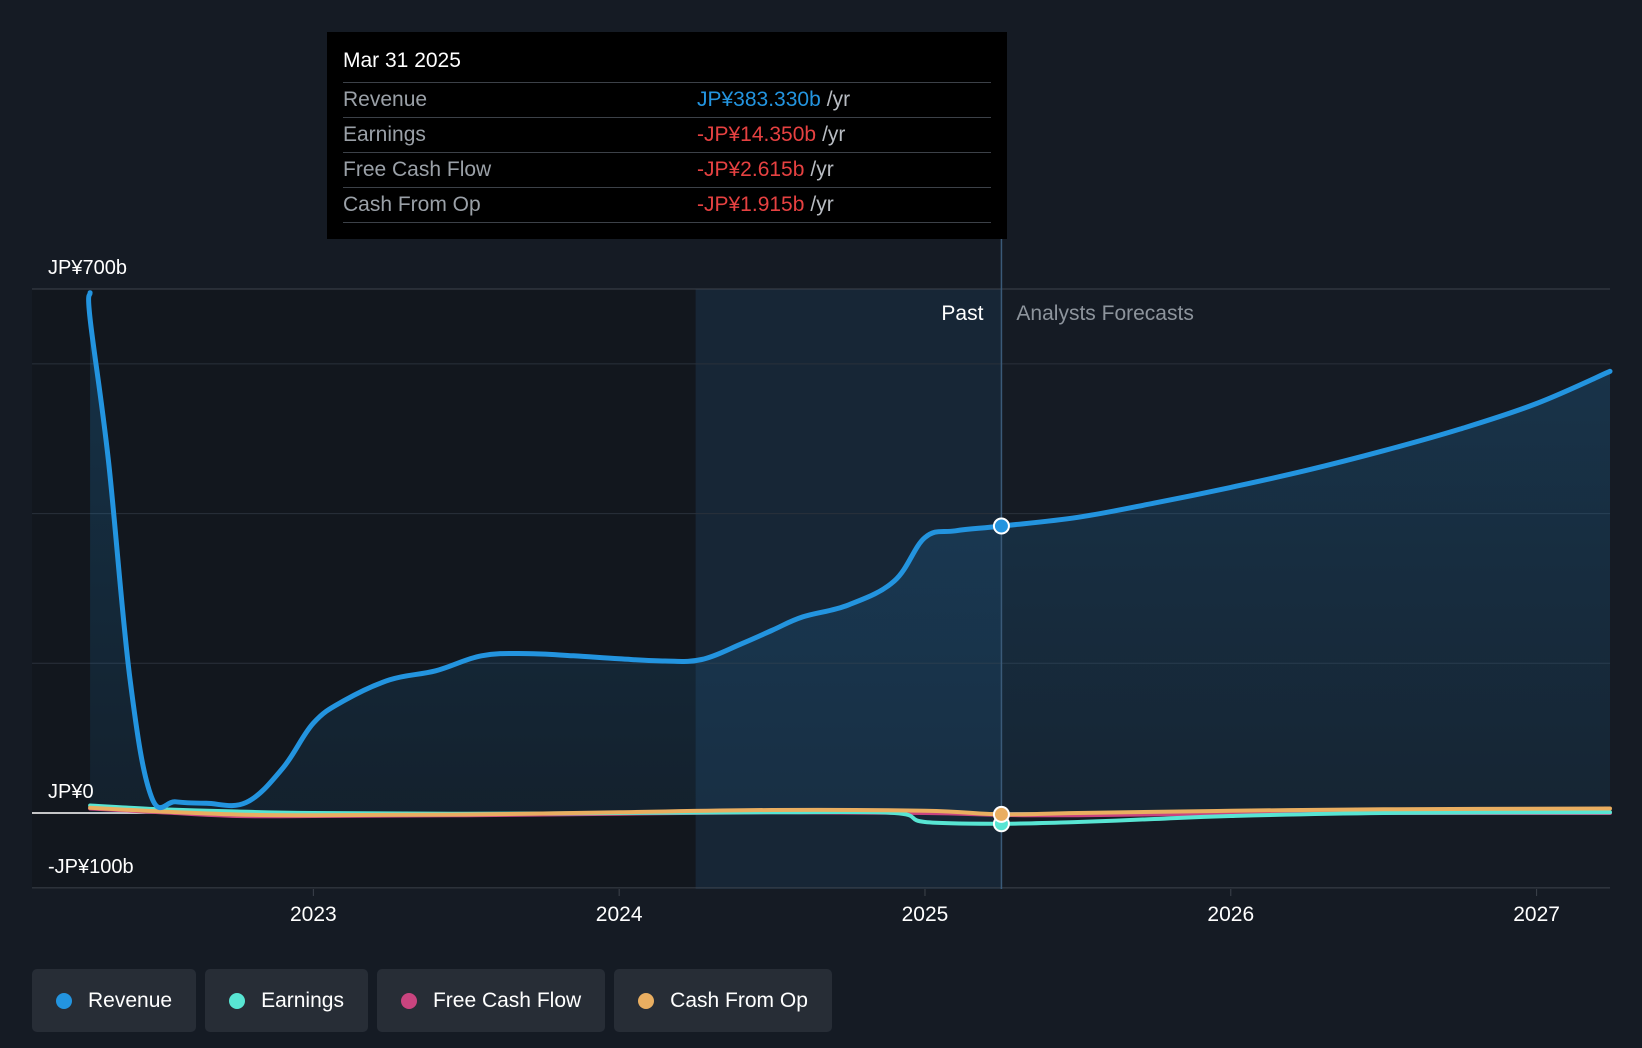 This screenshot has width=1642, height=1048. I want to click on tooltip-date: Mar 31 2025, so click(402, 60).